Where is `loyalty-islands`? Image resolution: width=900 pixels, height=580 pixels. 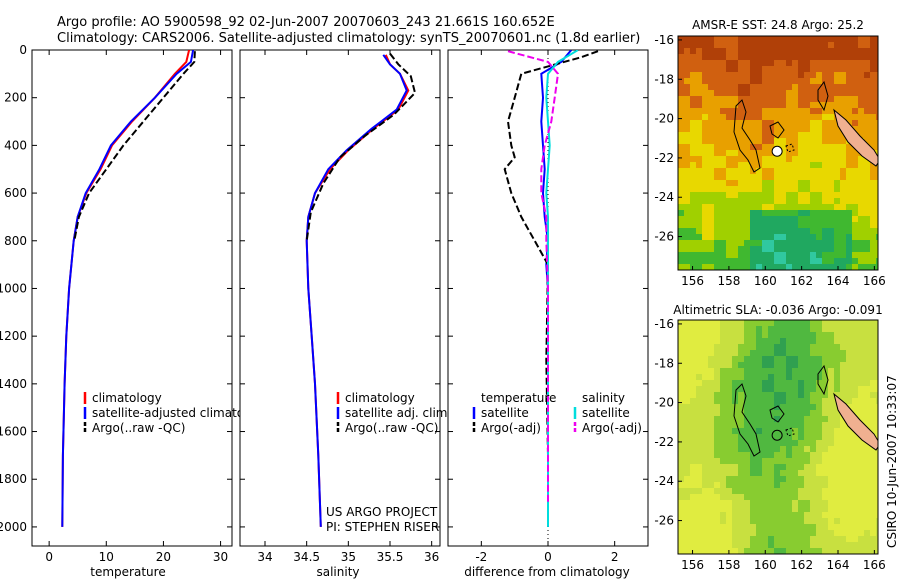 loyalty-islands is located at coordinates (790, 432).